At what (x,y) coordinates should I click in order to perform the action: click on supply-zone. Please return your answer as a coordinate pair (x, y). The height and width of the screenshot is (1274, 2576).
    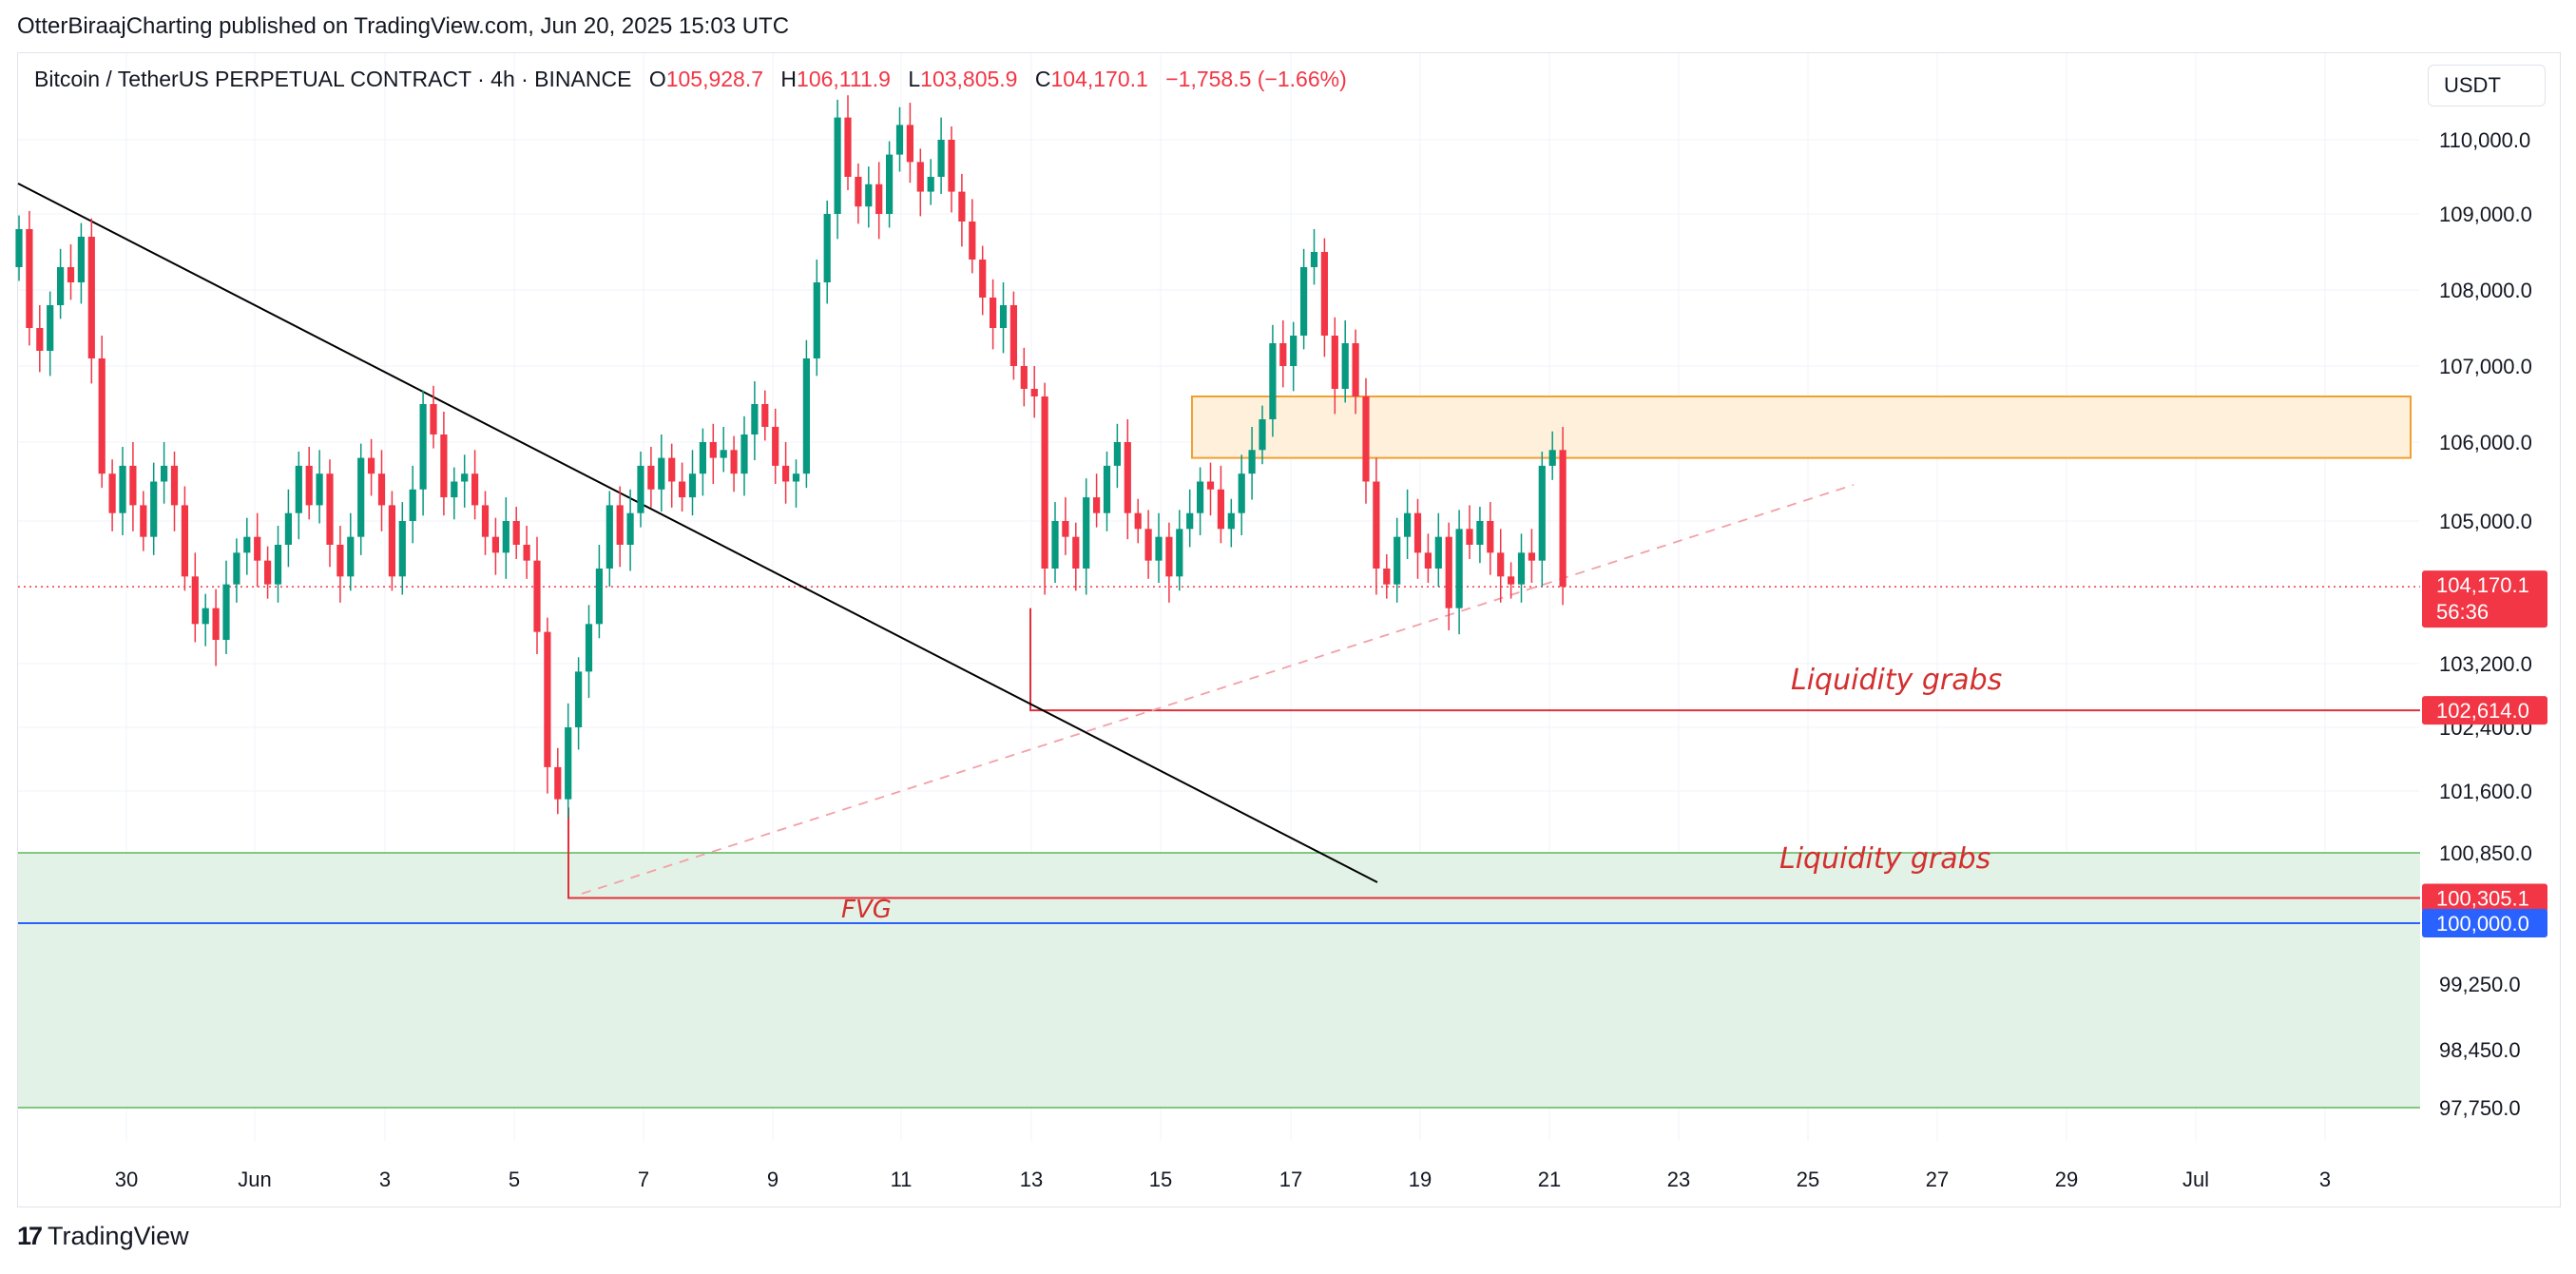
    Looking at the image, I should click on (1802, 427).